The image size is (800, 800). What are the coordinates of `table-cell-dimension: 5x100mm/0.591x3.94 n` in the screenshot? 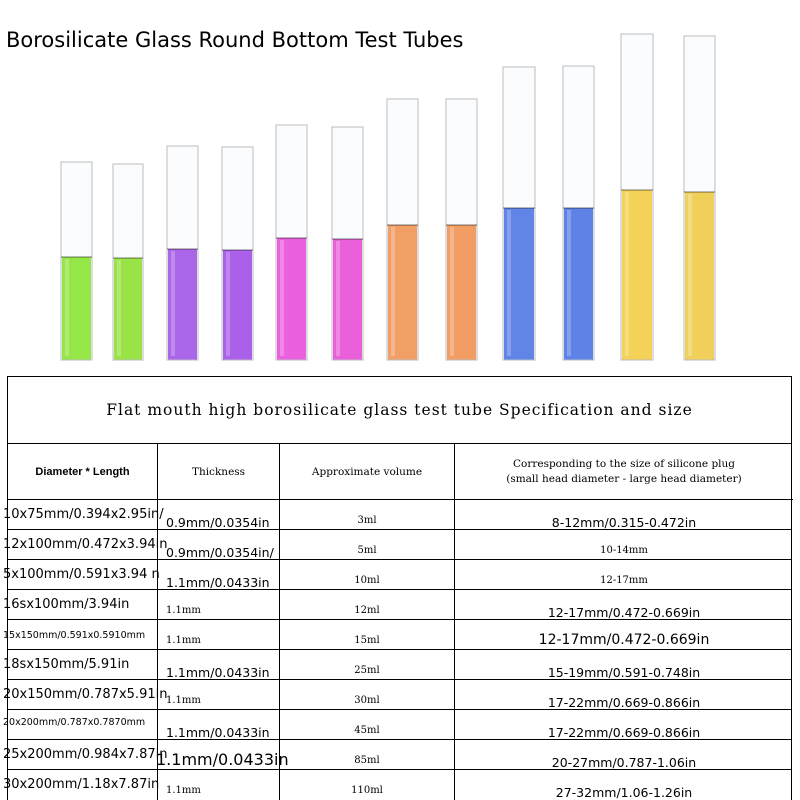 It's located at (81, 574).